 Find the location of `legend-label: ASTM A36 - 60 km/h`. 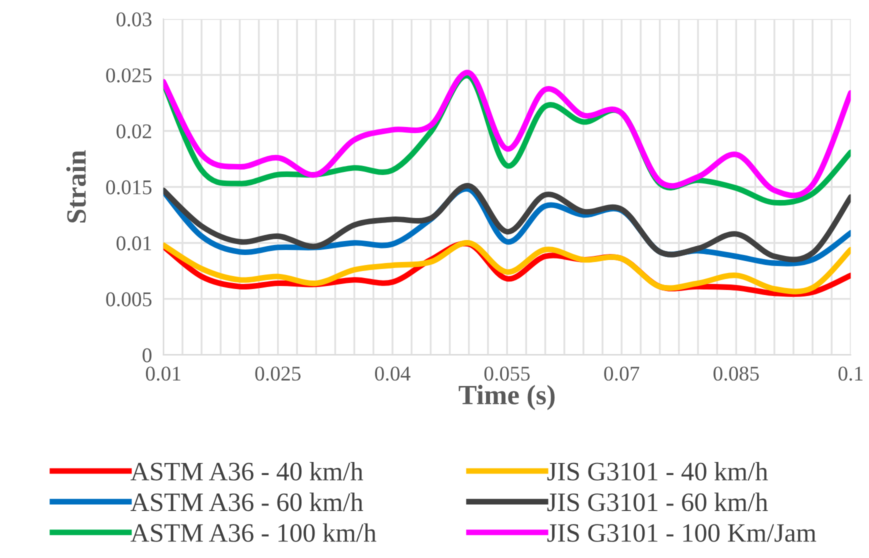

legend-label: ASTM A36 - 60 km/h is located at coordinates (247, 502).